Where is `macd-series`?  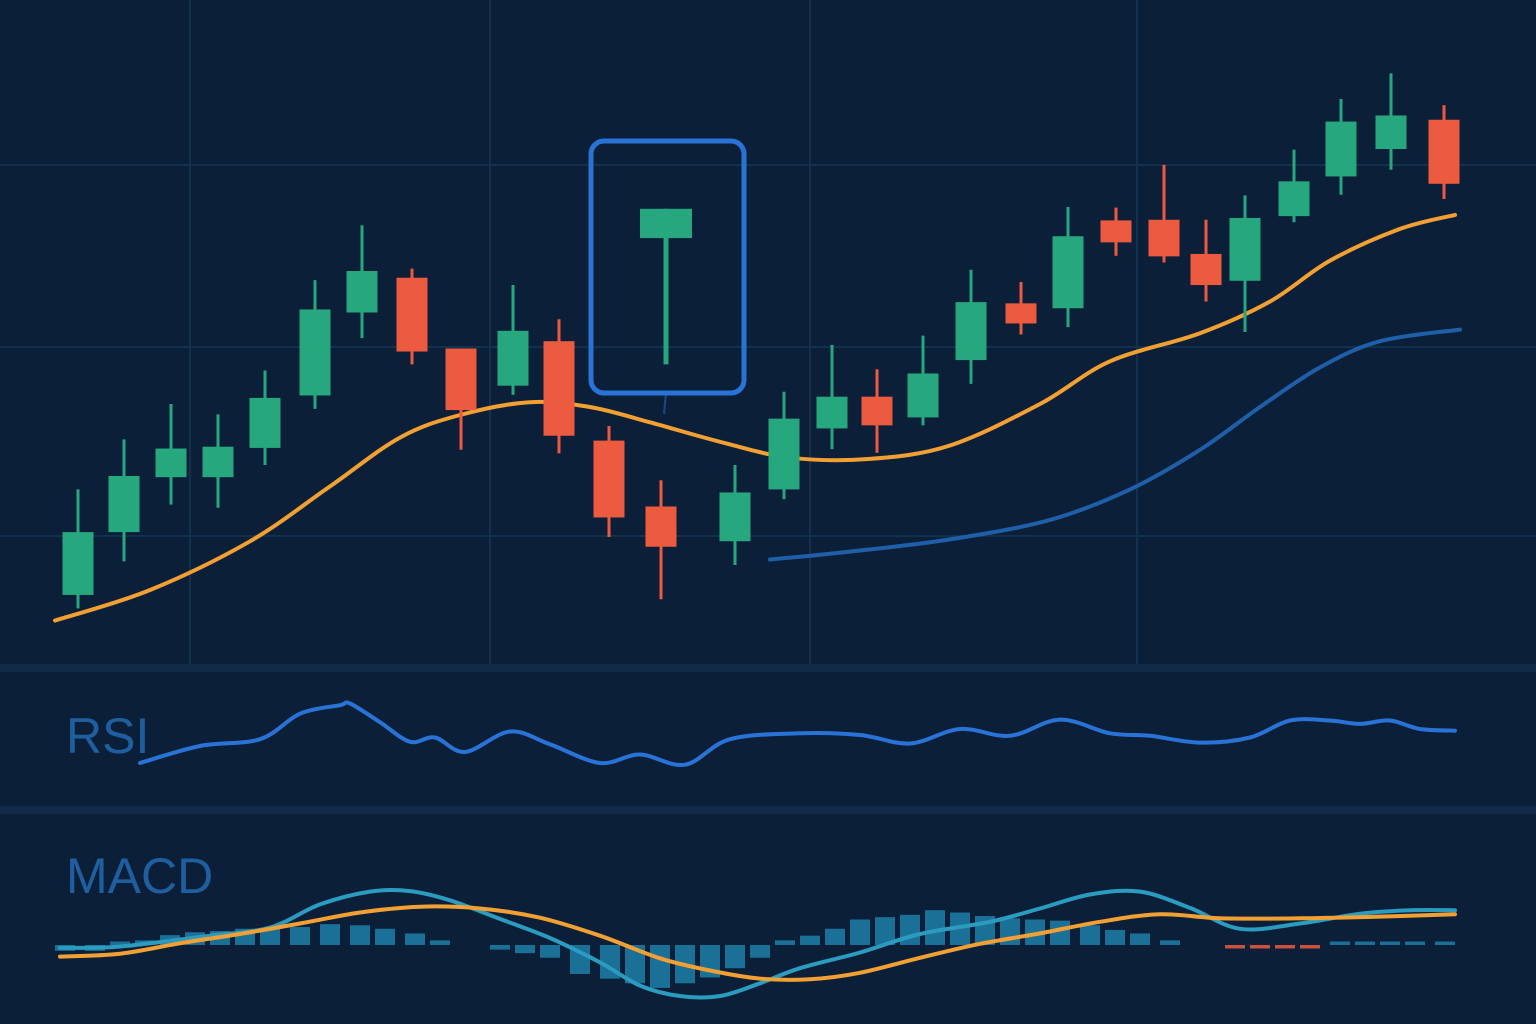 macd-series is located at coordinates (757, 943).